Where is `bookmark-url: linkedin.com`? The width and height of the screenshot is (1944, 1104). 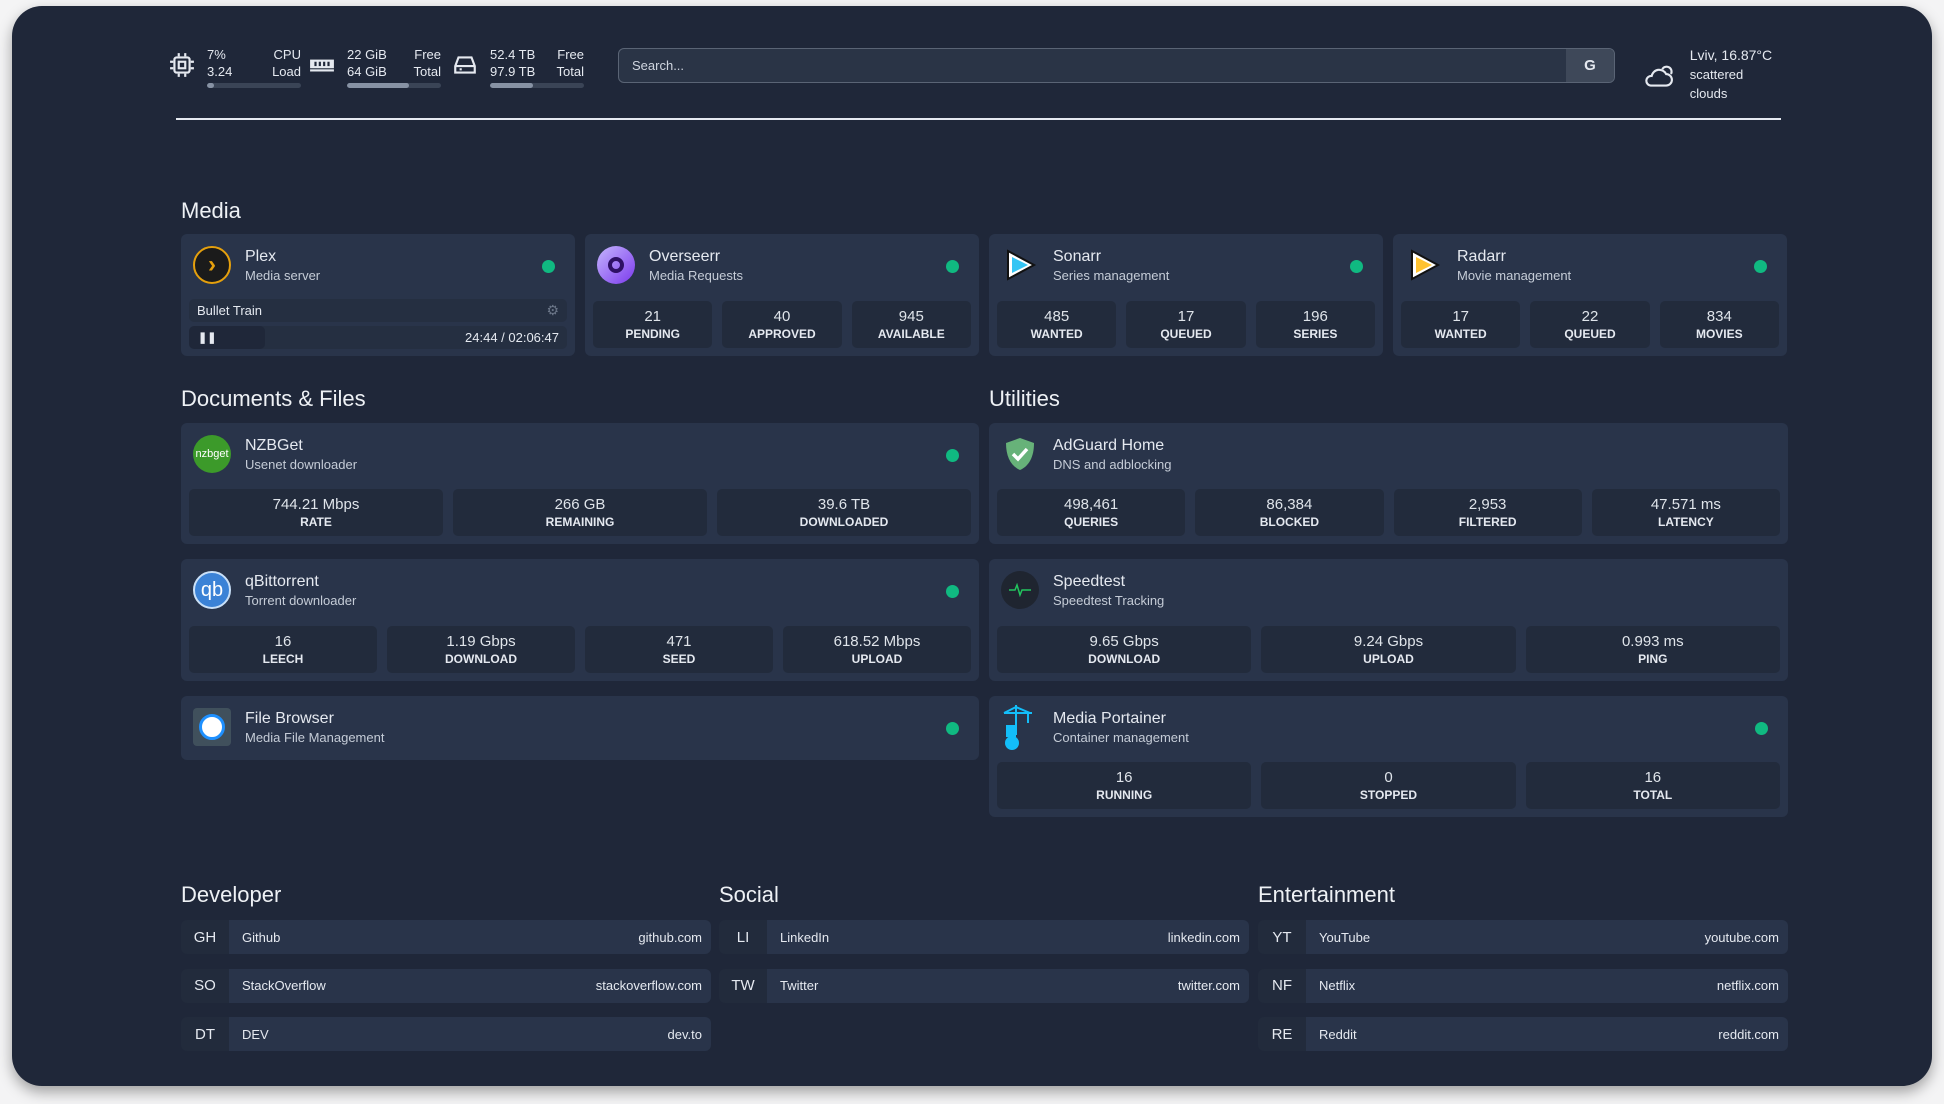
bookmark-url: linkedin.com is located at coordinates (1203, 937).